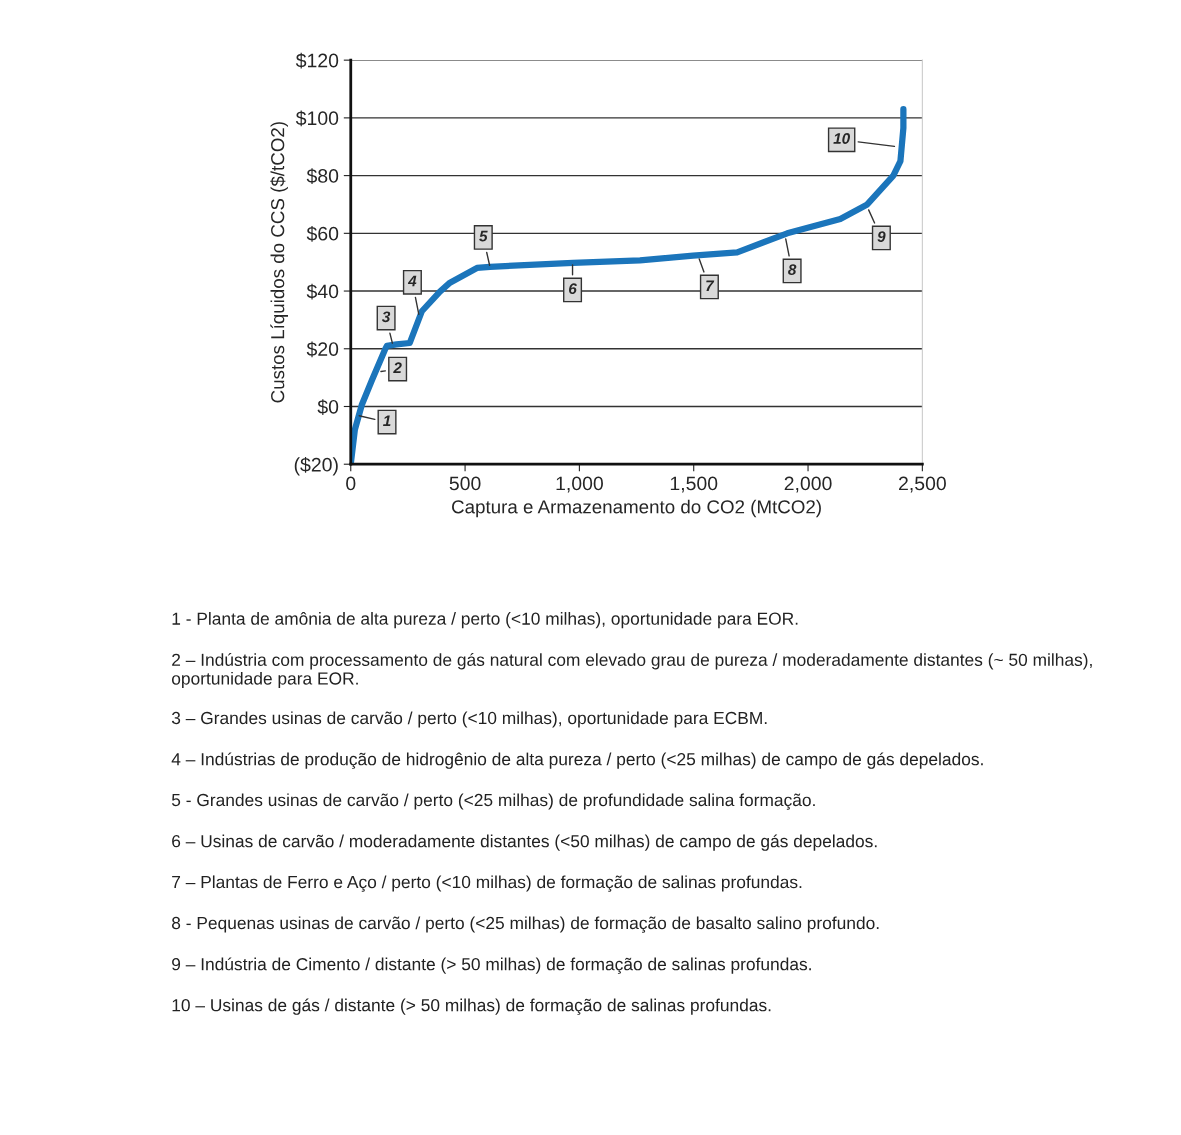 The height and width of the screenshot is (1135, 1181). I want to click on x-tick-label: 1,500, so click(694, 484).